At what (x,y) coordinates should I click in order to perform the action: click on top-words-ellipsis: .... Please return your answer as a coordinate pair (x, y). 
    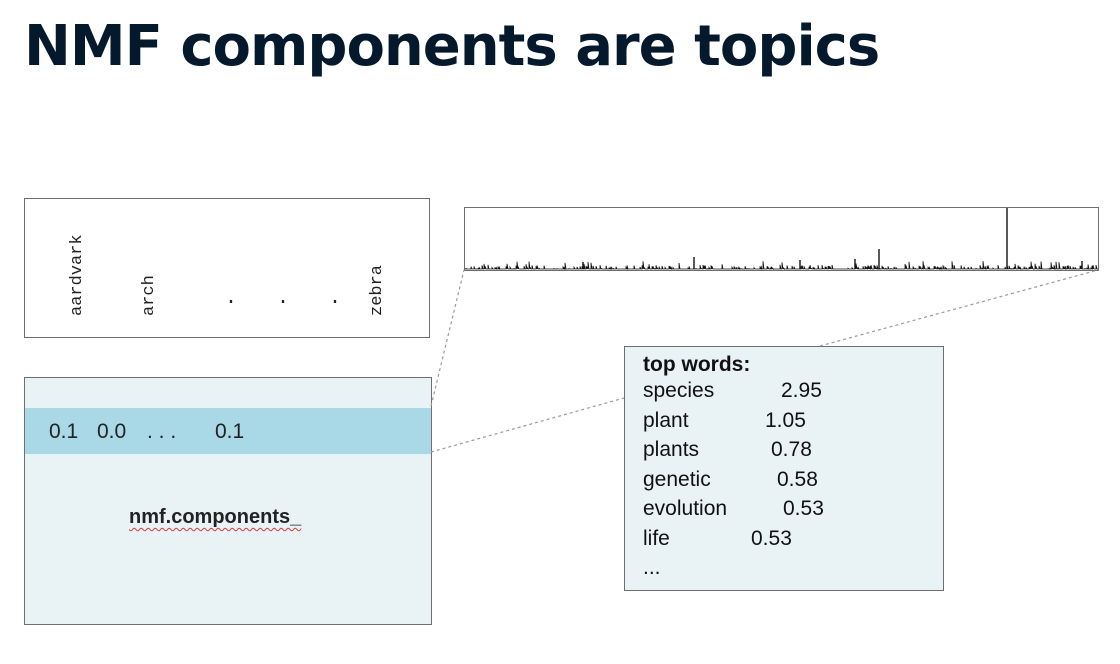
    Looking at the image, I should click on (652, 567).